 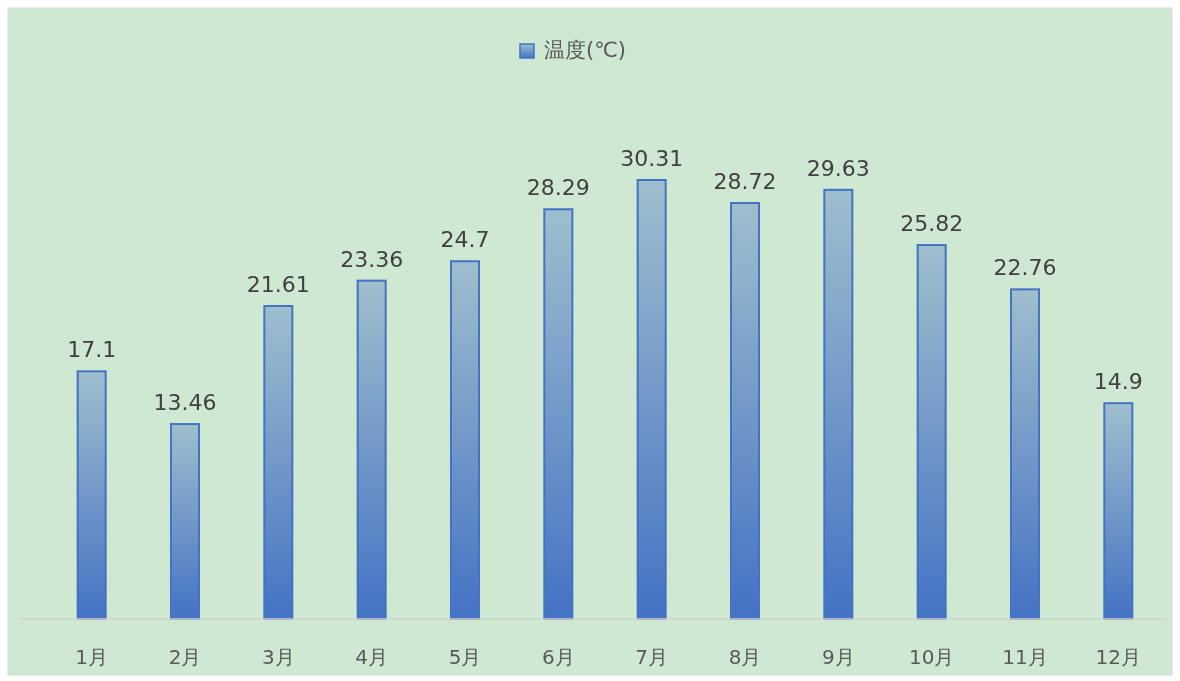 I want to click on data-label: 28.29, so click(x=558, y=188).